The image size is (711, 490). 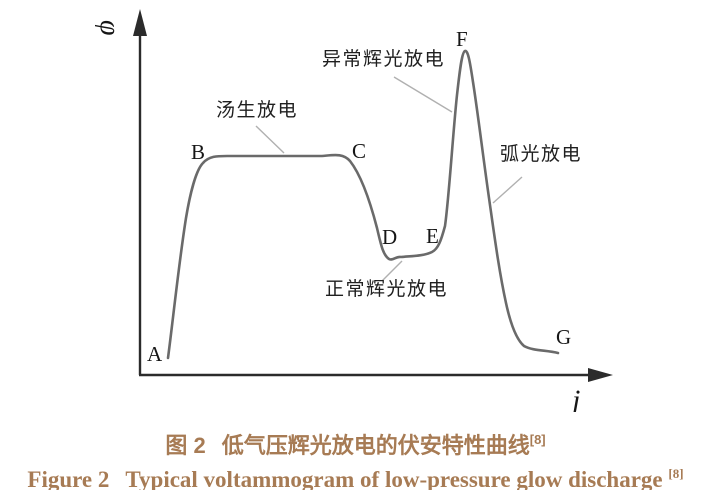 What do you see at coordinates (507, 190) in the screenshot?
I see `leader-line-arc` at bounding box center [507, 190].